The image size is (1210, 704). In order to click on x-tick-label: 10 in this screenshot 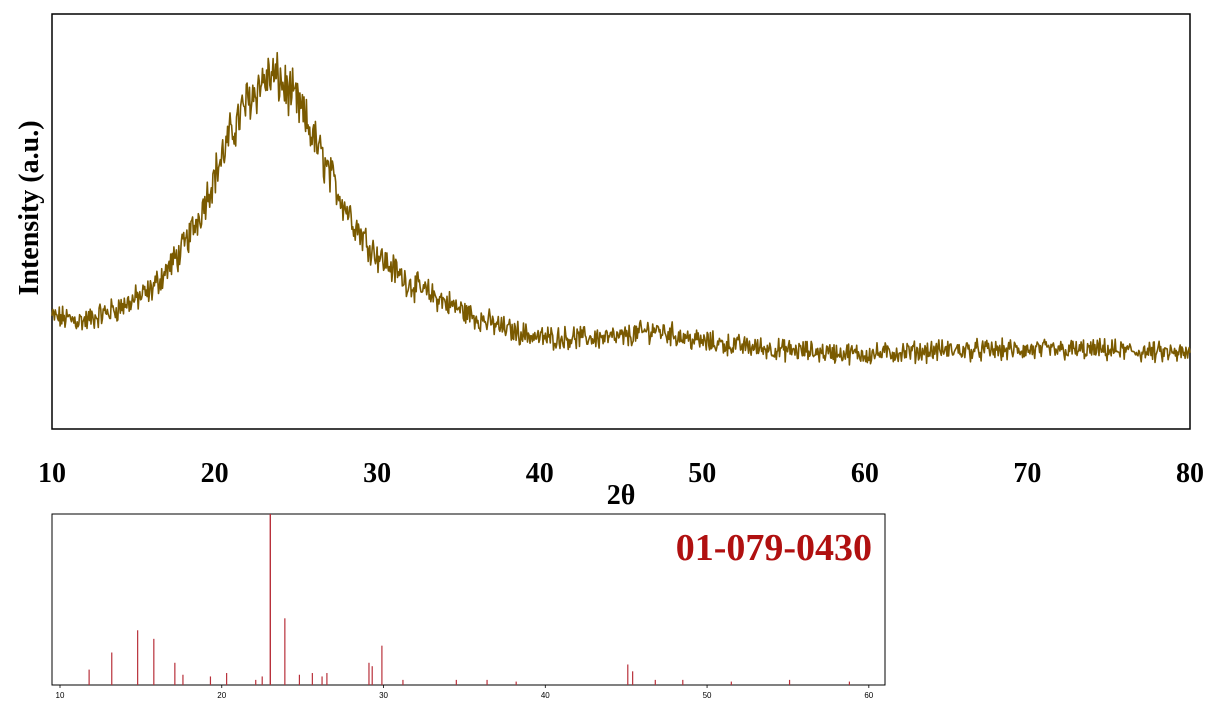, I will do `click(52, 473)`.